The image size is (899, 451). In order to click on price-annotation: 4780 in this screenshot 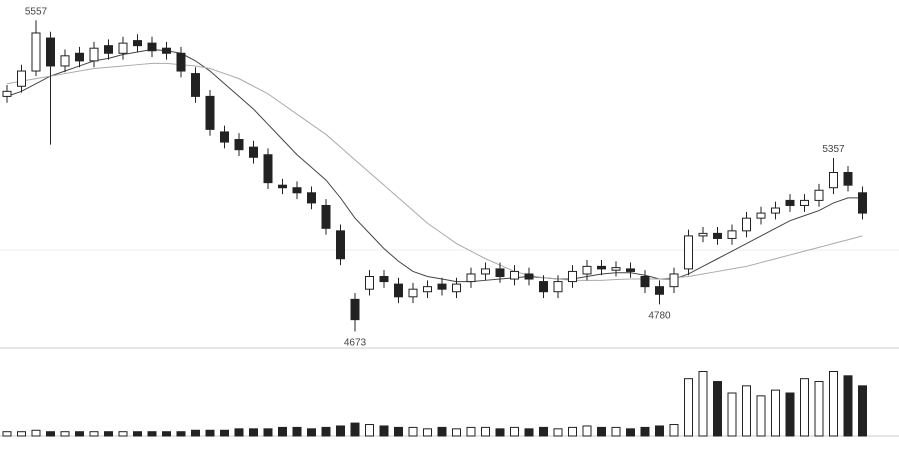, I will do `click(659, 315)`.